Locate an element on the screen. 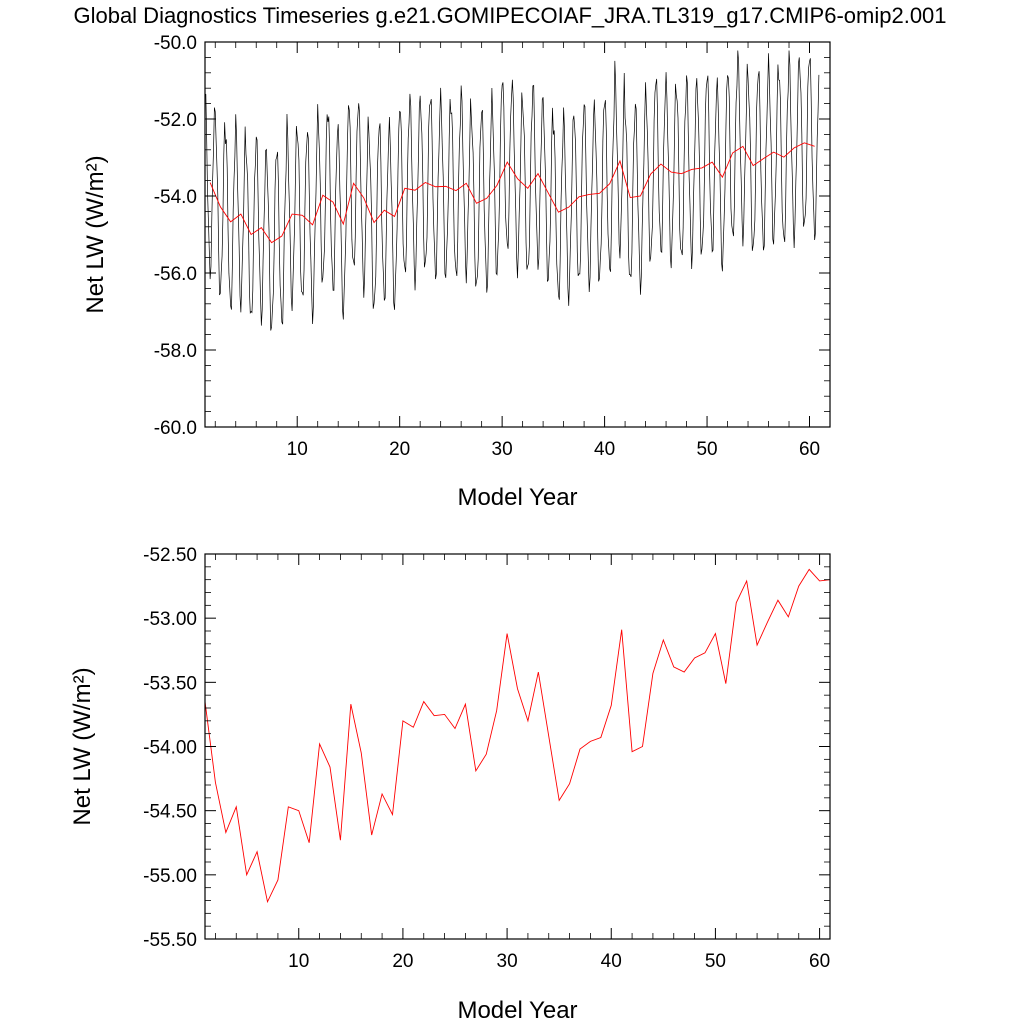  y-axis-label-bottom: Net LW (W/m²) is located at coordinates (82, 746).